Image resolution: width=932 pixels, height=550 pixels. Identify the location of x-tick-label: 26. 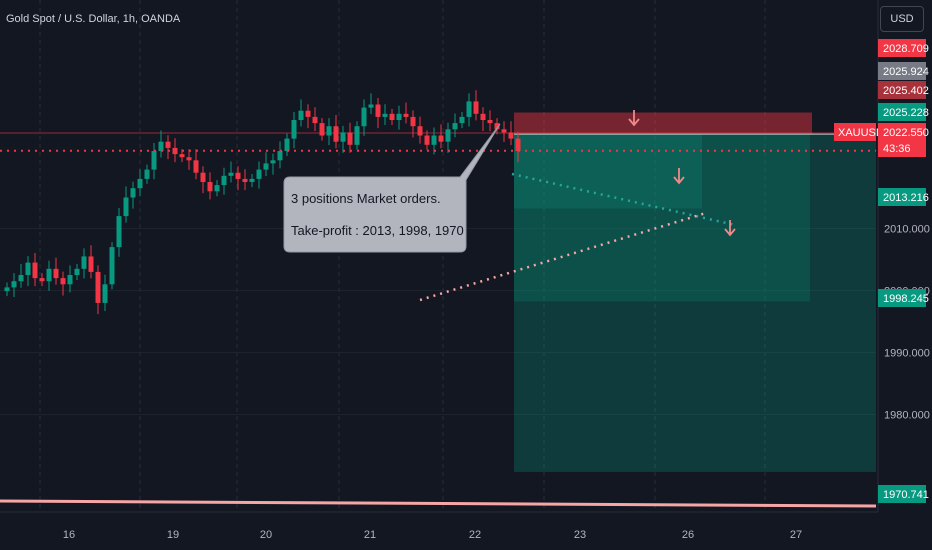
(688, 535).